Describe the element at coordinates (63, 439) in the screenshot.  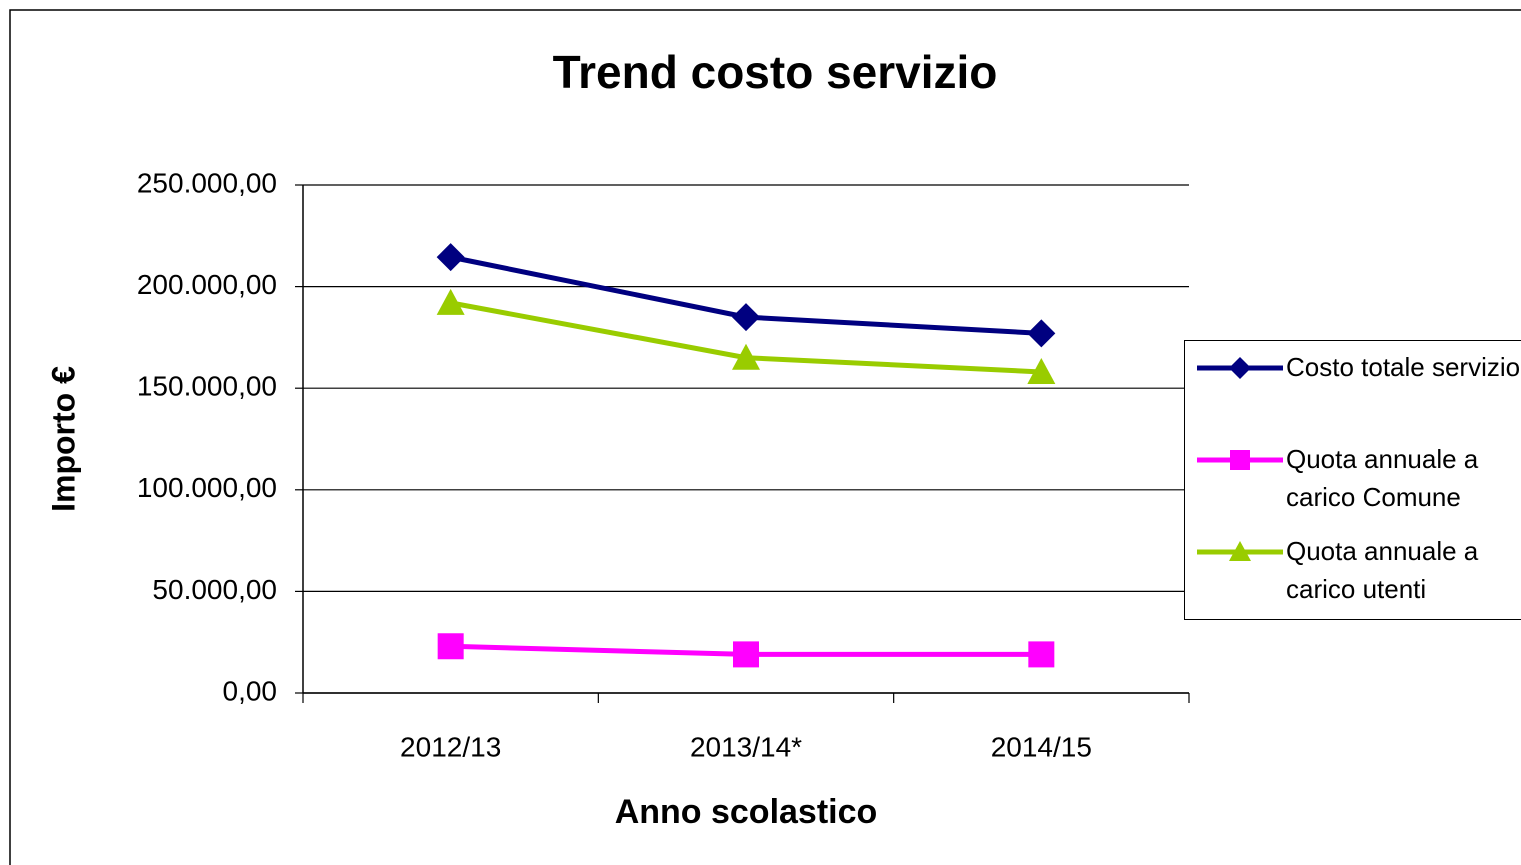
I see `y-axis-title: Importo €` at that location.